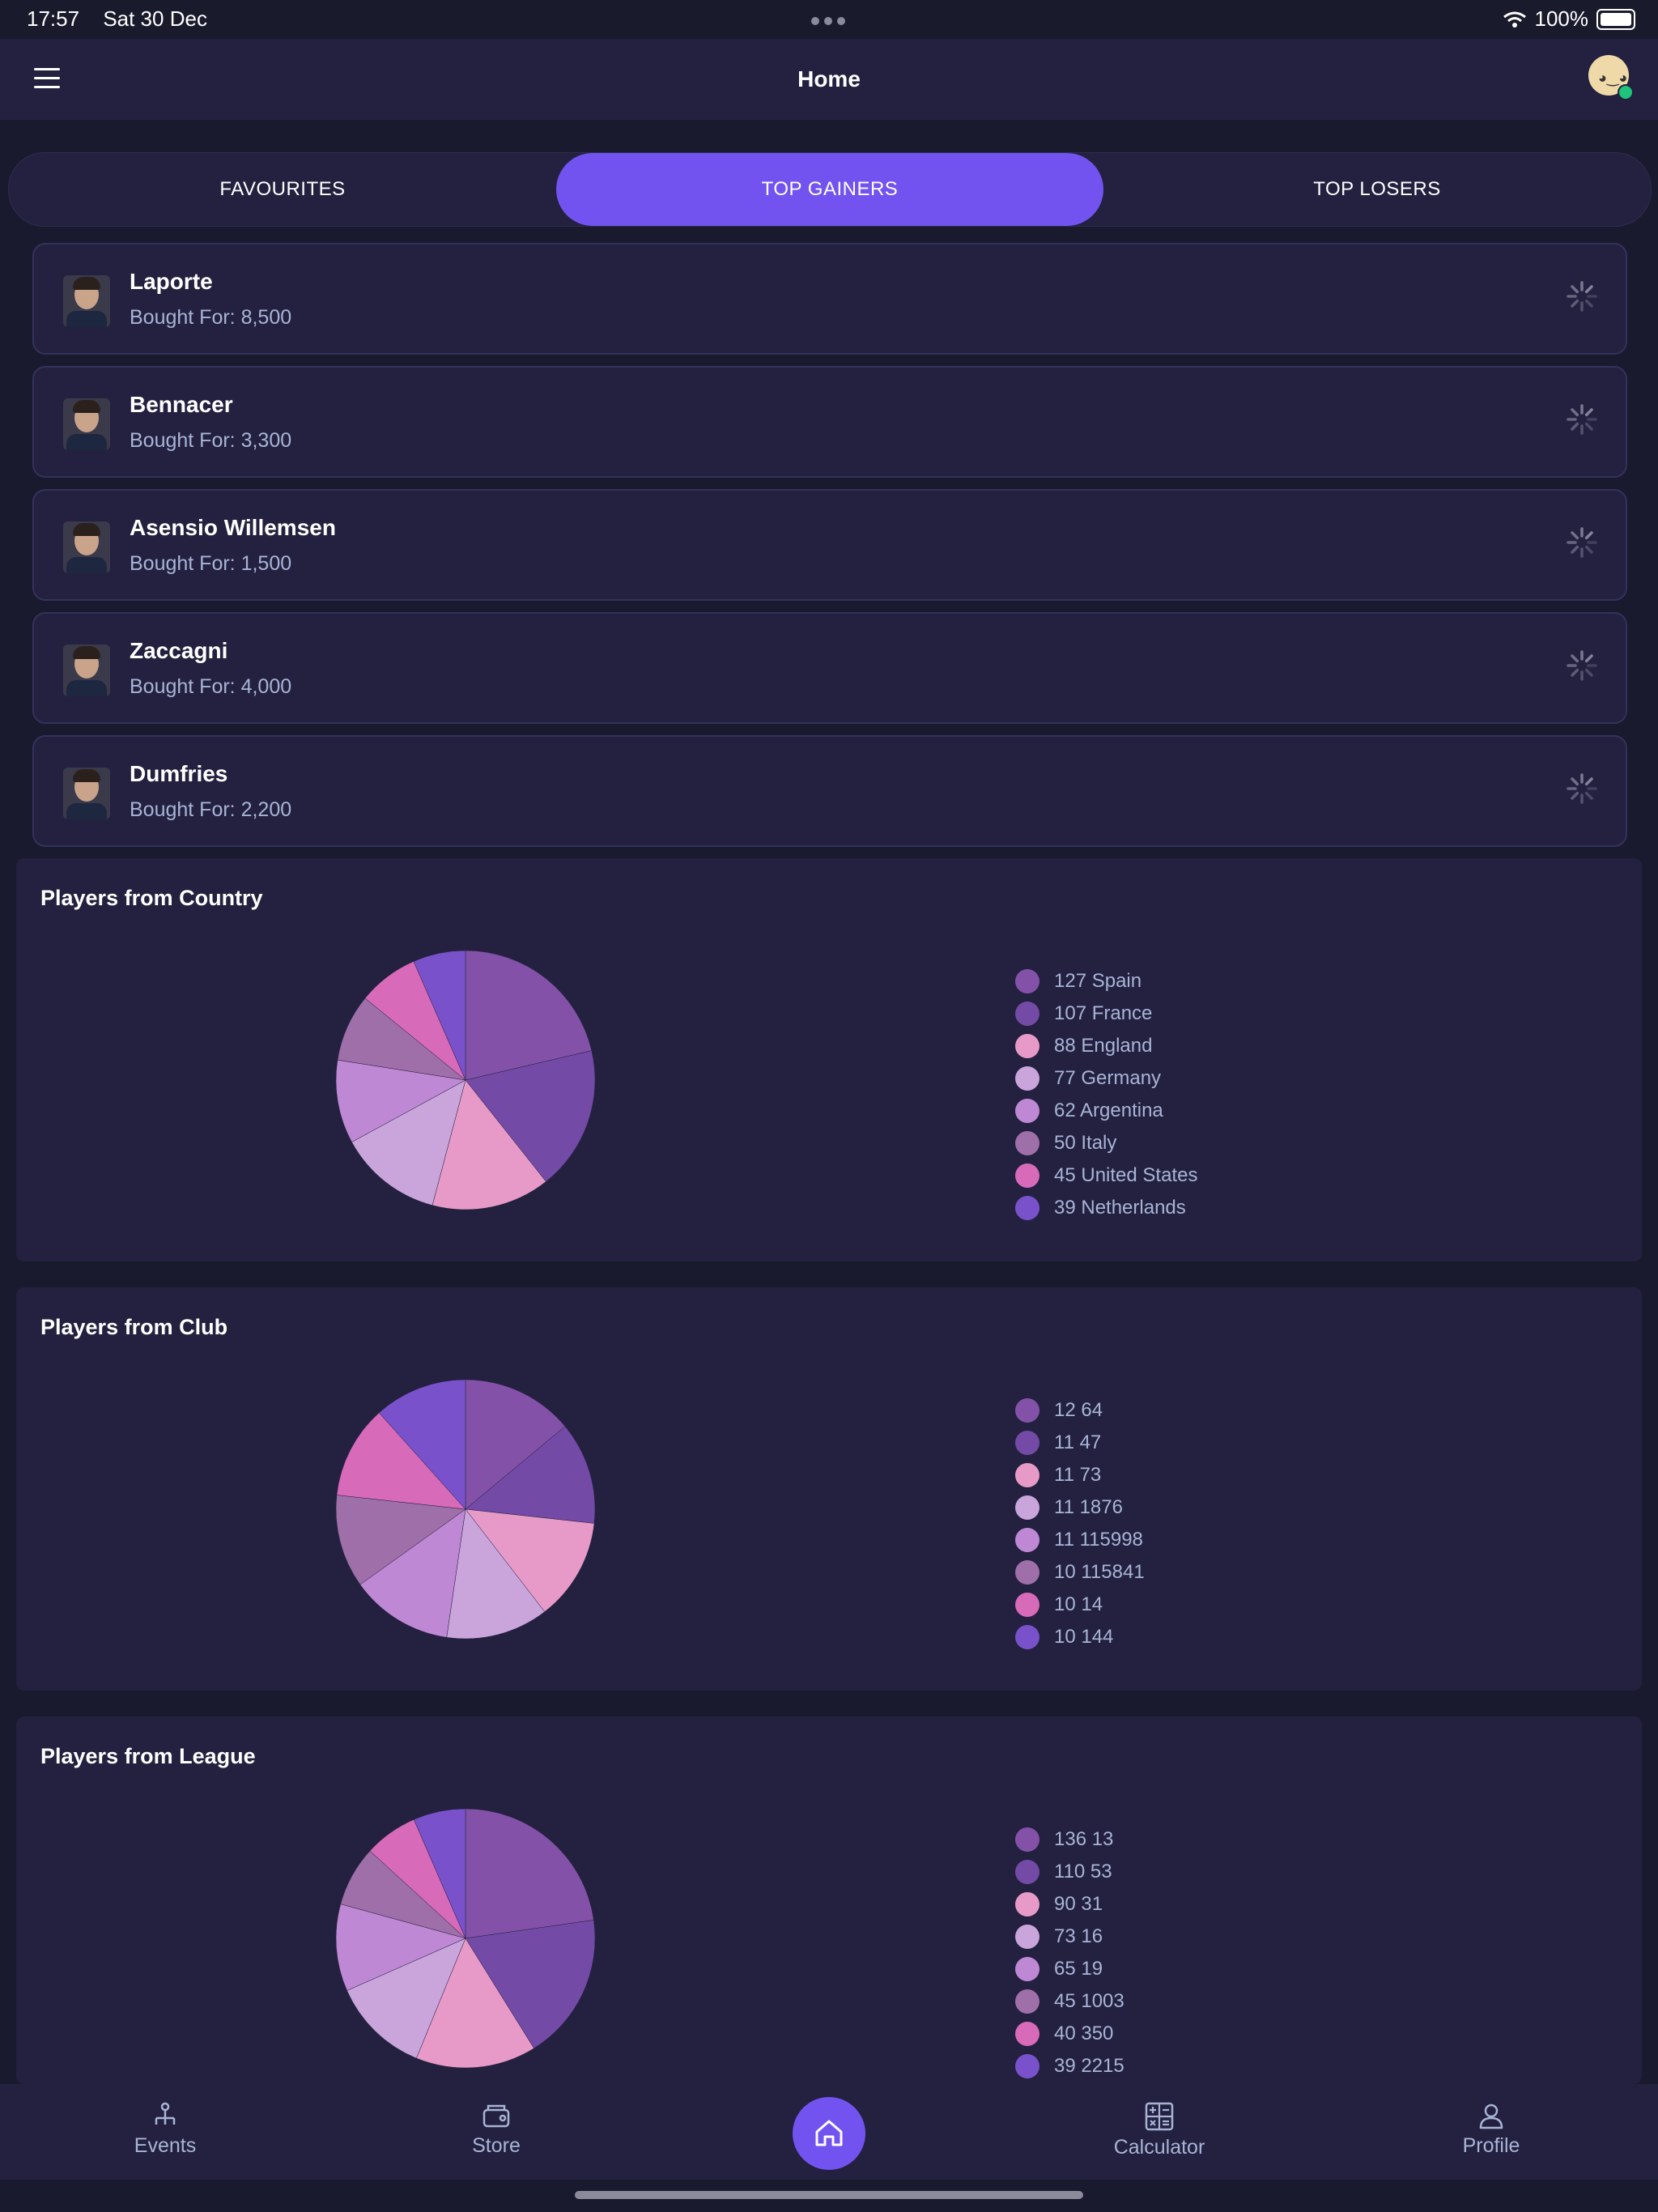 The width and height of the screenshot is (1658, 2212). What do you see at coordinates (829, 545) in the screenshot?
I see `player-row: Asensio Willemsen Bought For: 1,500` at bounding box center [829, 545].